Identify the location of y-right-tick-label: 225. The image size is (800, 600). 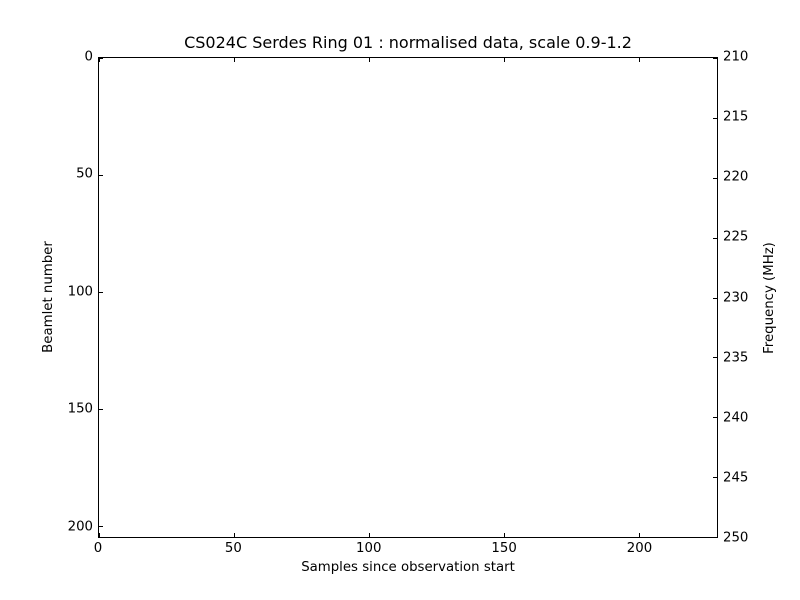
(736, 237).